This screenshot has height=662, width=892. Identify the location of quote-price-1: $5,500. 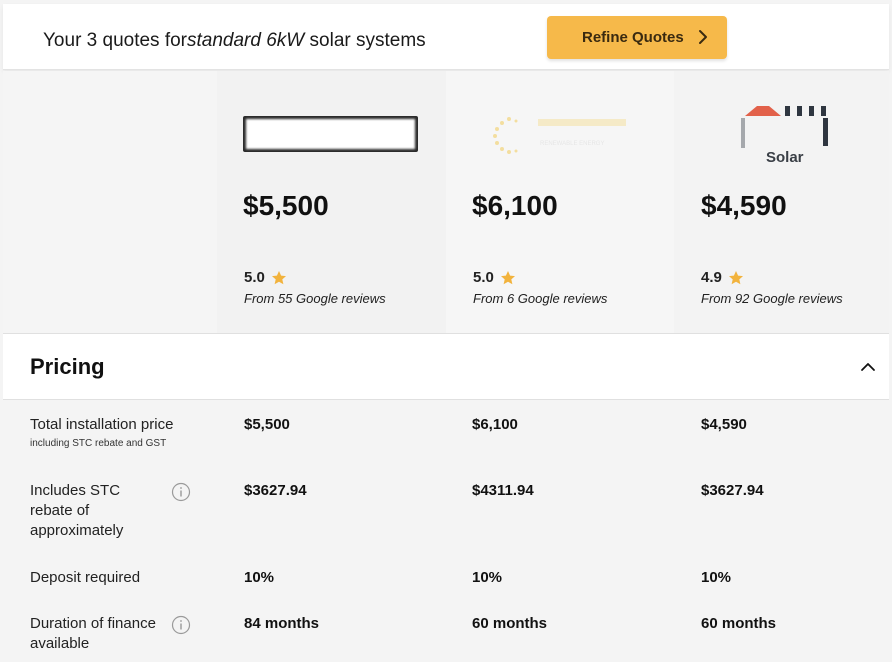
(286, 205).